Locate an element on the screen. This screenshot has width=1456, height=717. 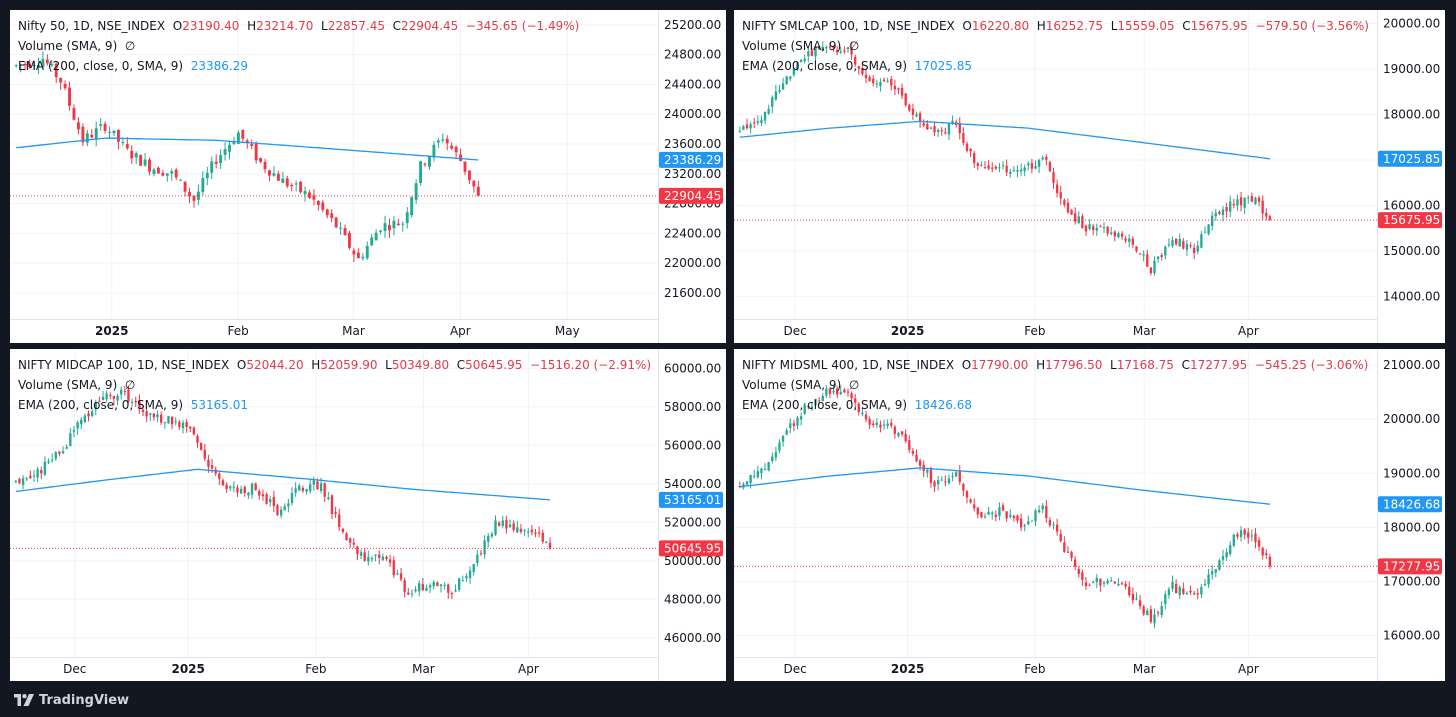
y-tick-label: 24400.00 is located at coordinates (692, 84).